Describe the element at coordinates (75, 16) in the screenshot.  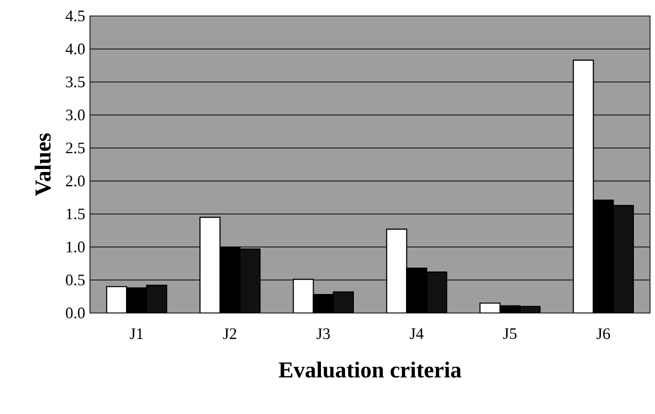
I see `y-tick-label: 4.5` at that location.